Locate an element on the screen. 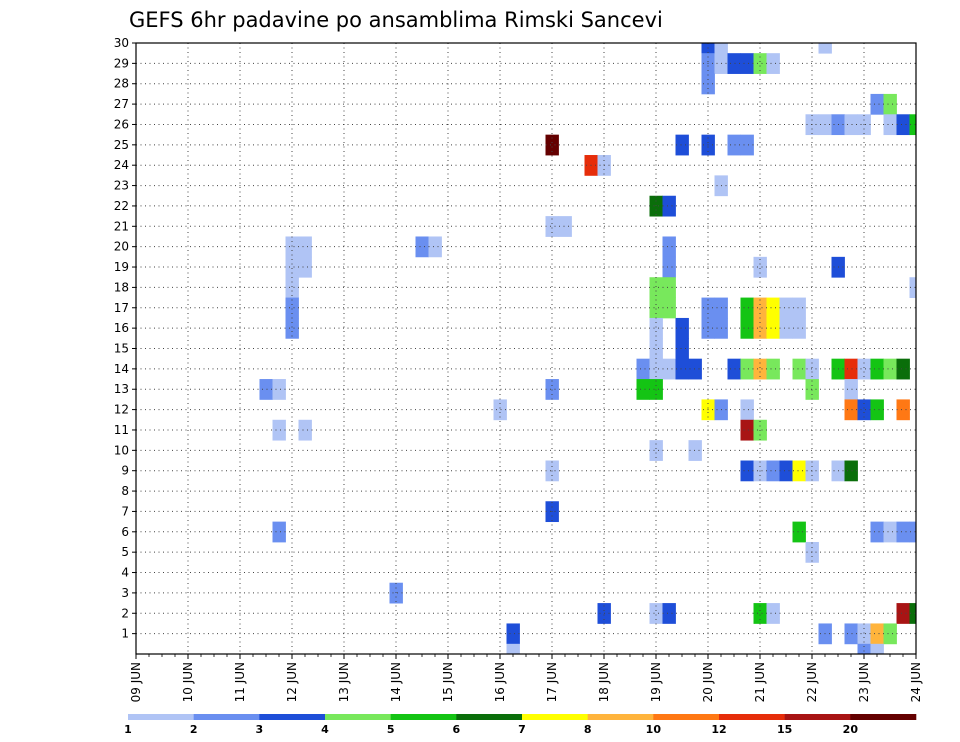 This screenshot has height=742, width=960. colorbar-label: 12 is located at coordinates (718, 729).